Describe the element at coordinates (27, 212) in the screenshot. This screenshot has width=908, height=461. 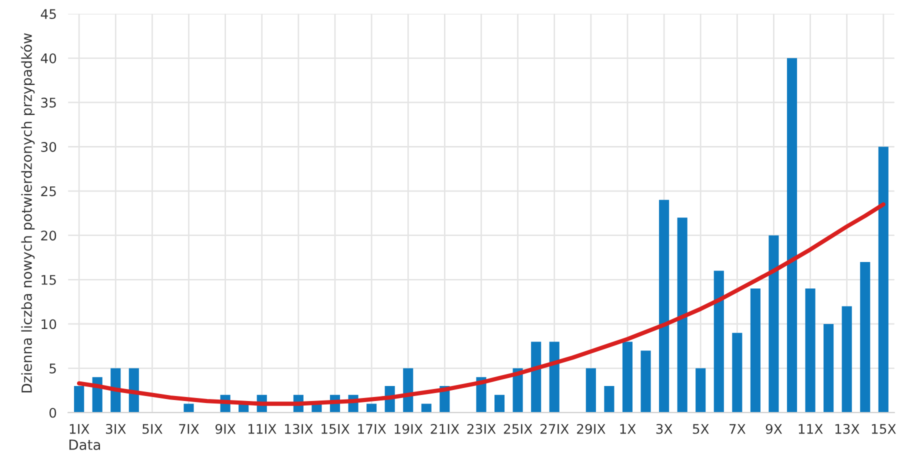
I see `y-axis-title: Dzienna liczba nowych potwierdzonych przypadków` at that location.